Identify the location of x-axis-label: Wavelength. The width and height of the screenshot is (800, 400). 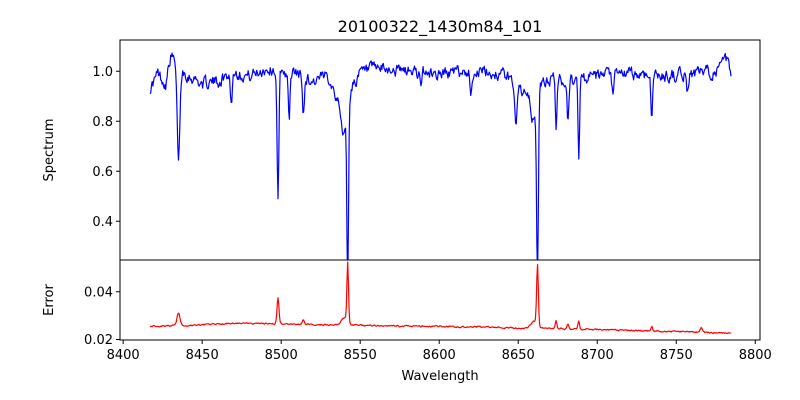
(439, 376).